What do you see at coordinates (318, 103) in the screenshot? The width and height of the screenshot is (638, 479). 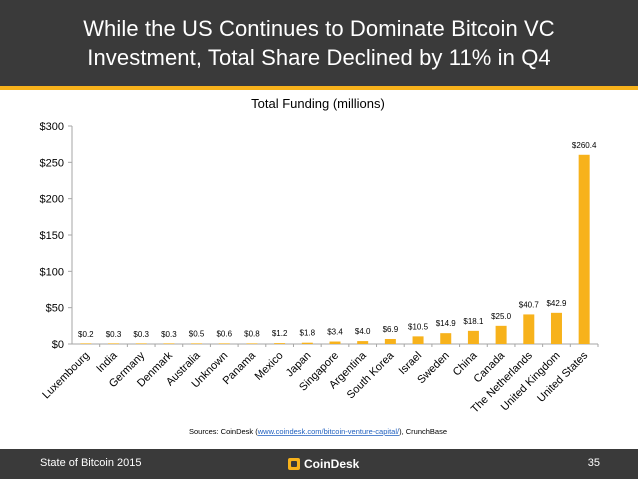 I see `chart-title: Total Funding (millions)` at bounding box center [318, 103].